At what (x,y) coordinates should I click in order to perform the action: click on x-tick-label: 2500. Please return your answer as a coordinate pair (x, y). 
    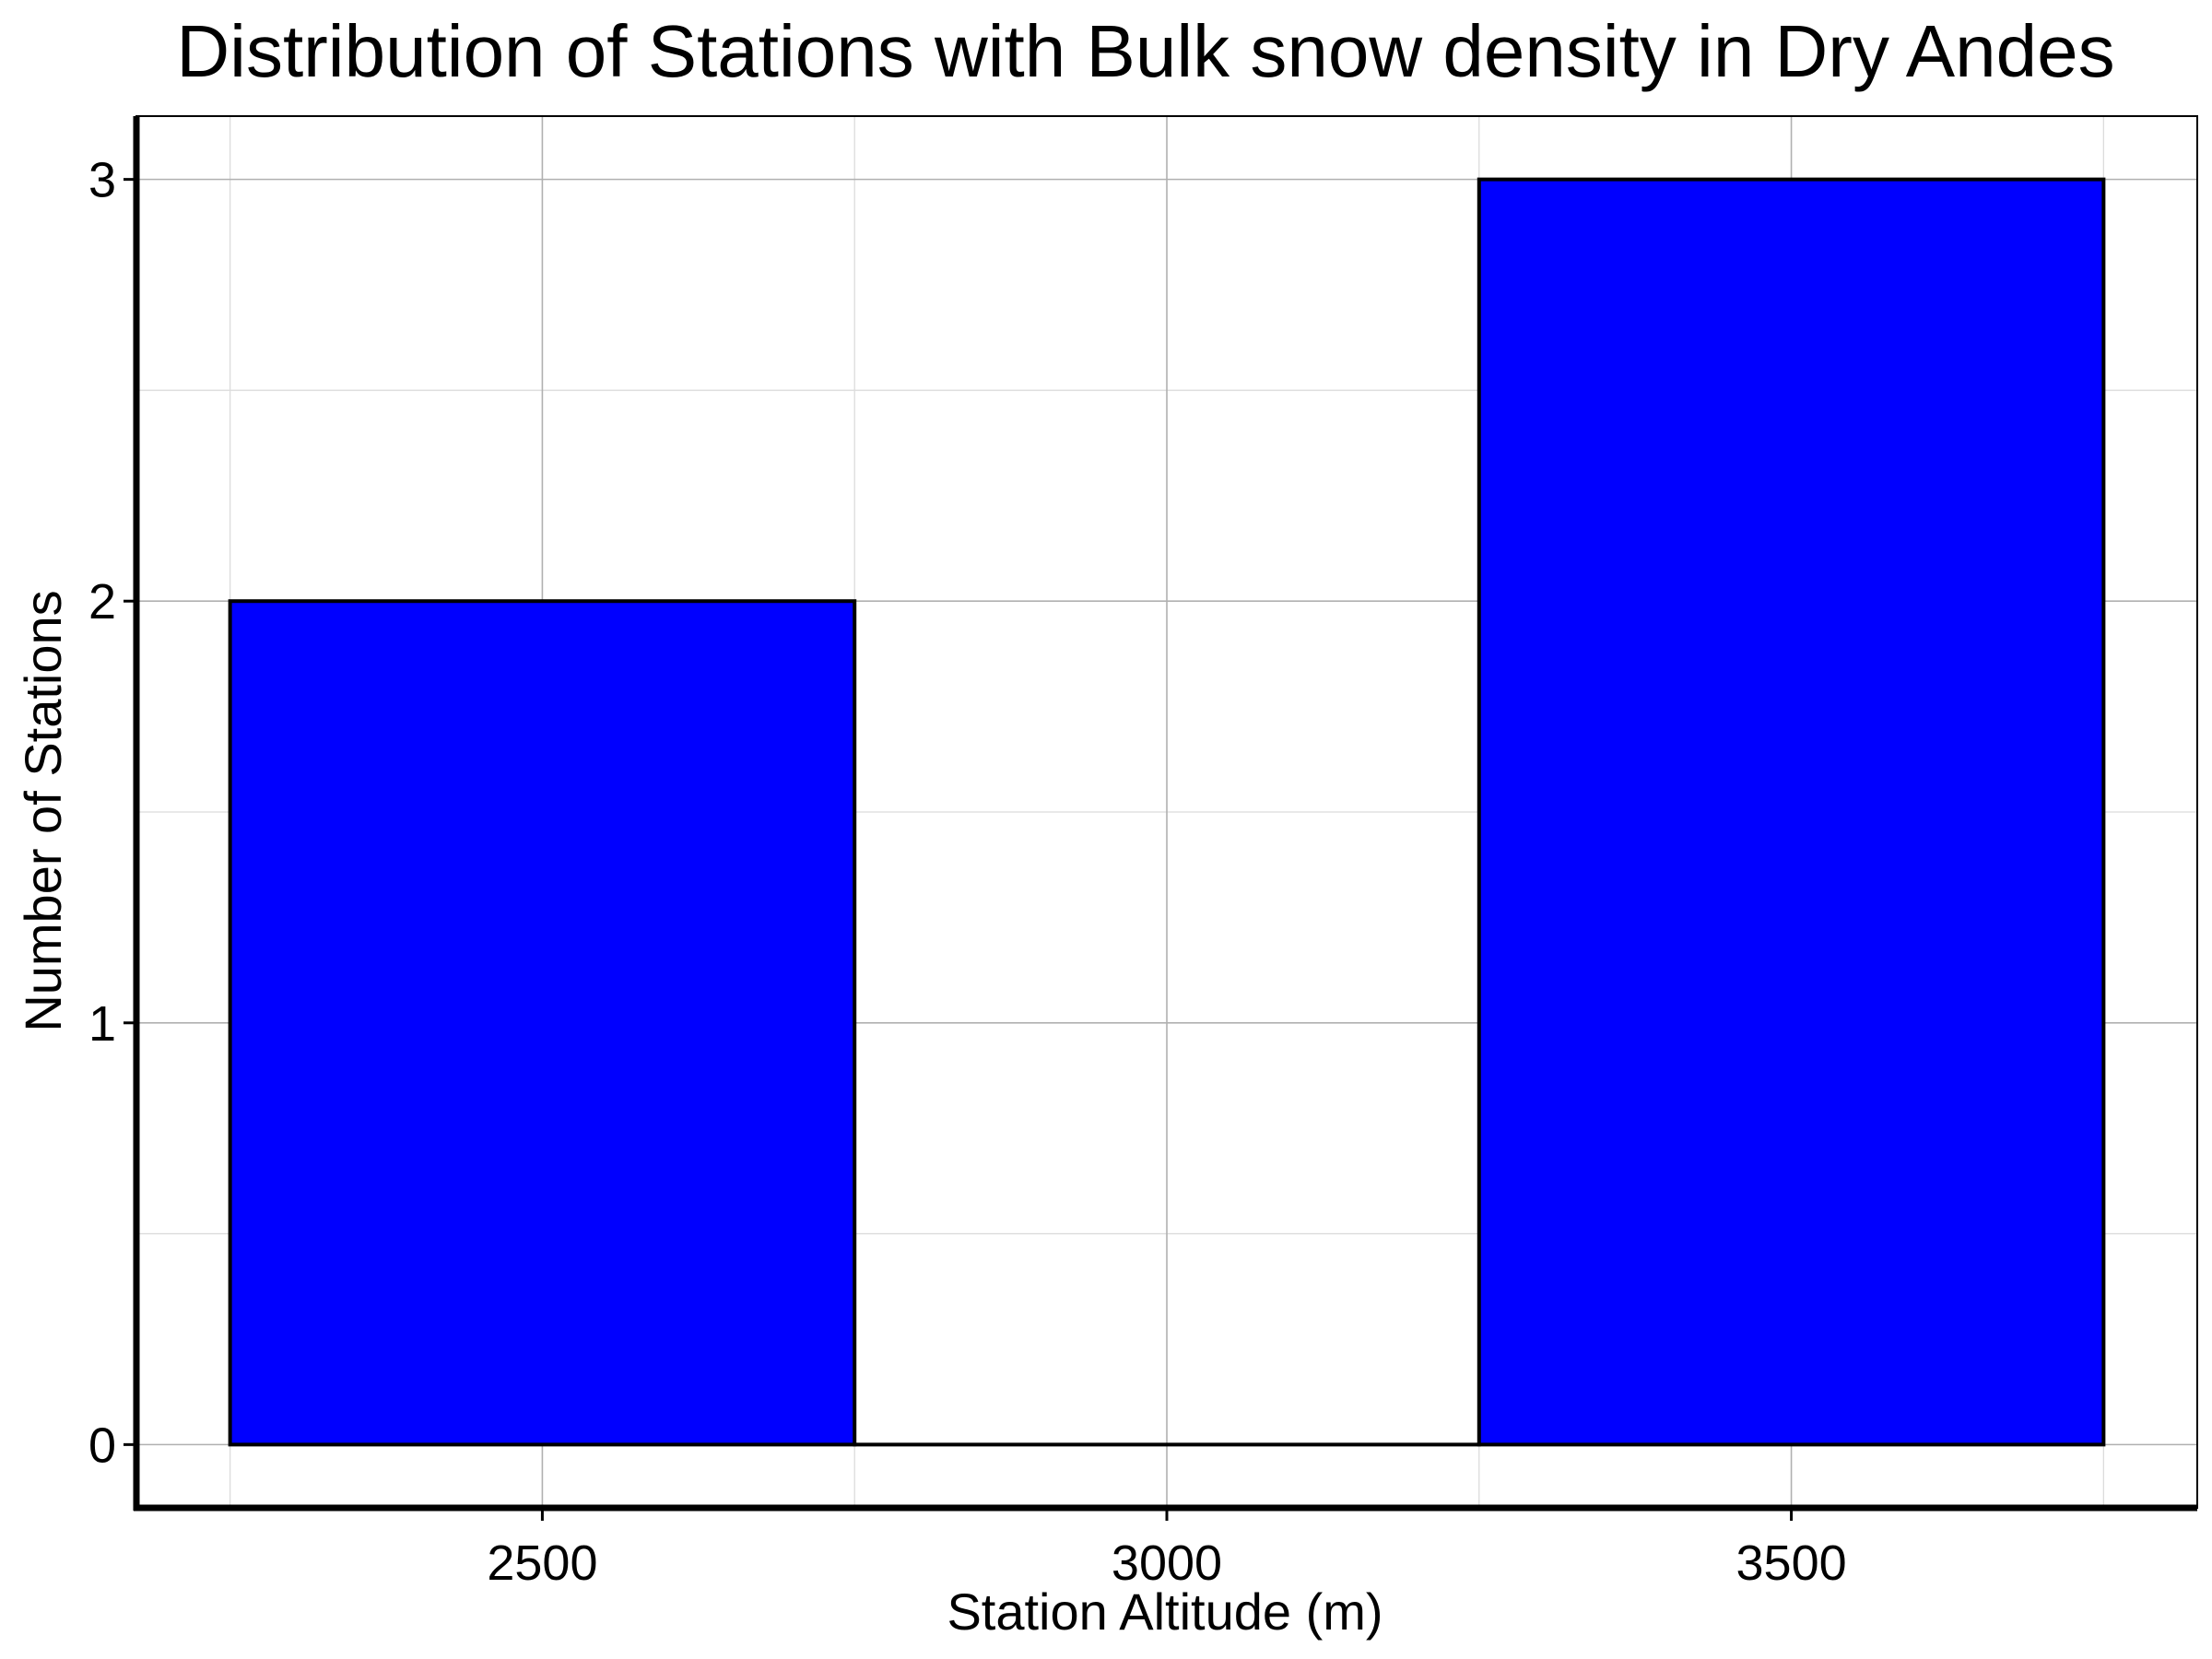
    Looking at the image, I should click on (542, 1563).